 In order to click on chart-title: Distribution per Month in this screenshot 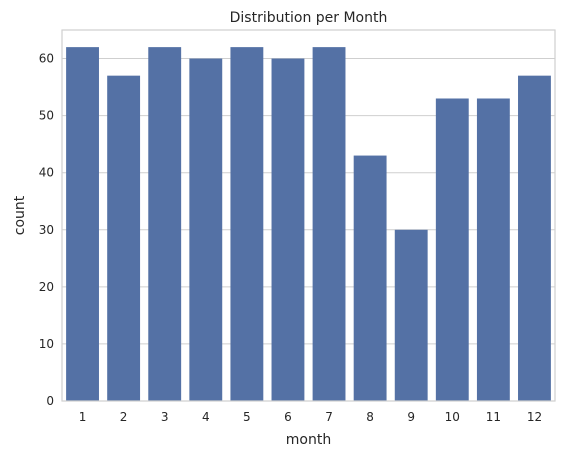, I will do `click(309, 18)`.